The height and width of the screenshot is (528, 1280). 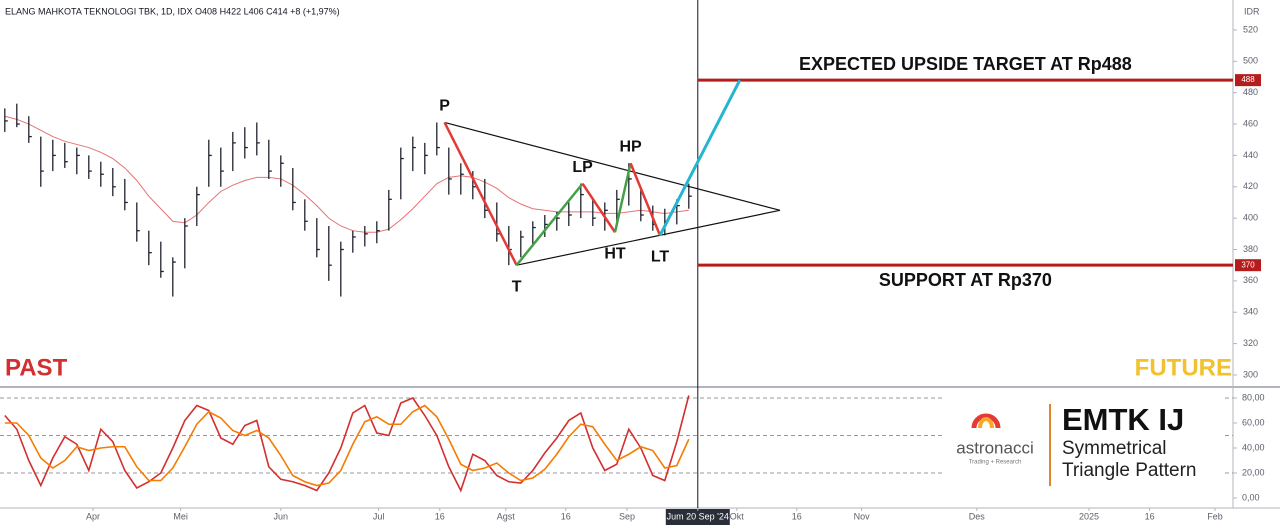 What do you see at coordinates (627, 516) in the screenshot?
I see `x-tick-label: Sep` at bounding box center [627, 516].